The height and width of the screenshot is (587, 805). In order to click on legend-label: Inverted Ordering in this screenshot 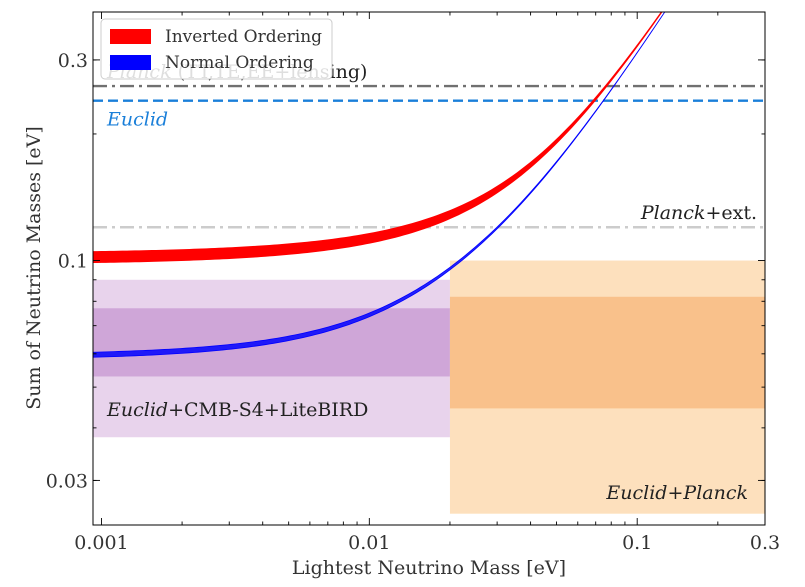, I will do `click(243, 37)`.